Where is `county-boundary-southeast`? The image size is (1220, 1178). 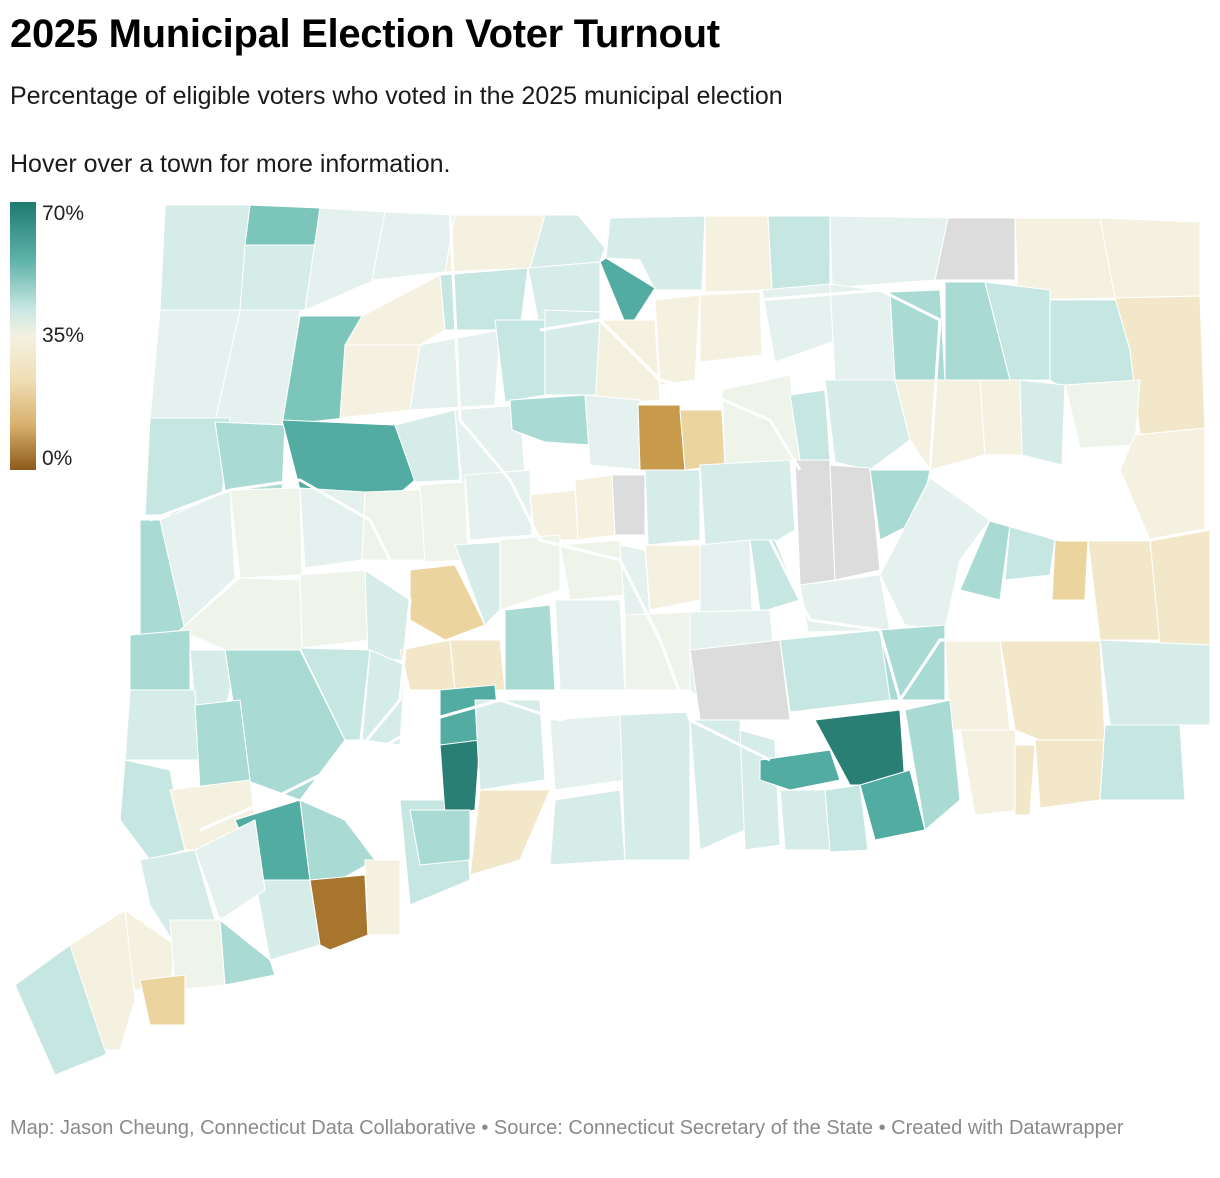 county-boundary-southeast is located at coordinates (934, 620).